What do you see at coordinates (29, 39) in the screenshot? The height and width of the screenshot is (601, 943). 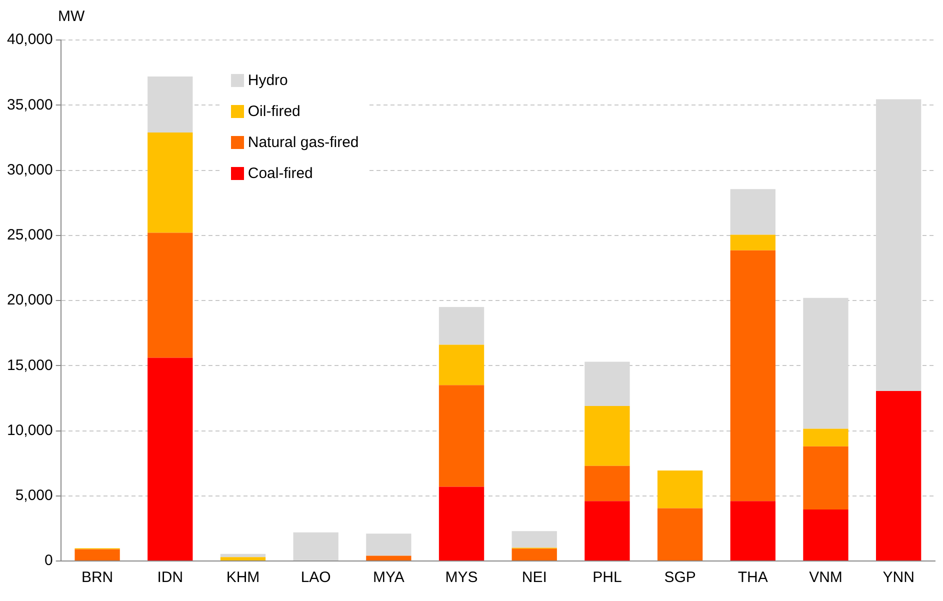 I see `y-tick-label: 40,000` at bounding box center [29, 39].